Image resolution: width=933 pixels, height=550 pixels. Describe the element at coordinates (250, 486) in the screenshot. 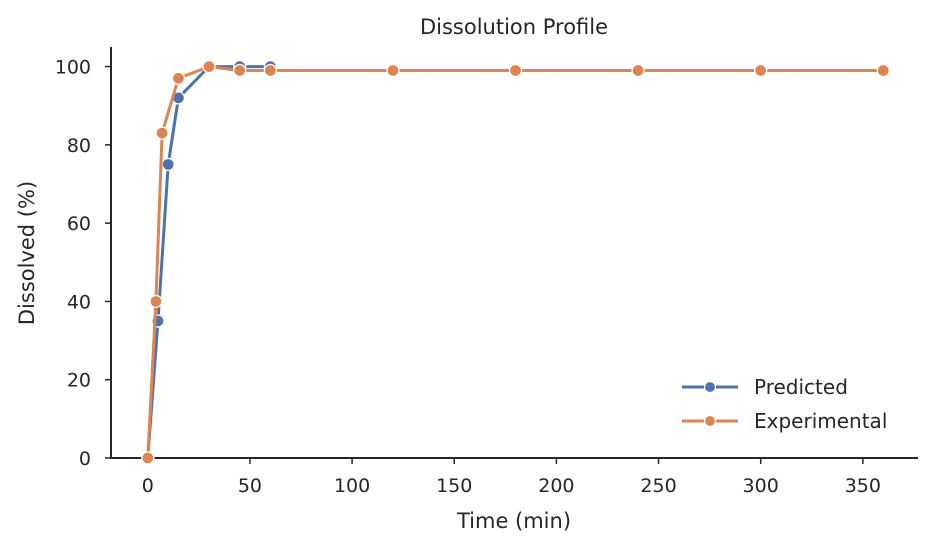

I see `x-tick-label: 50` at that location.